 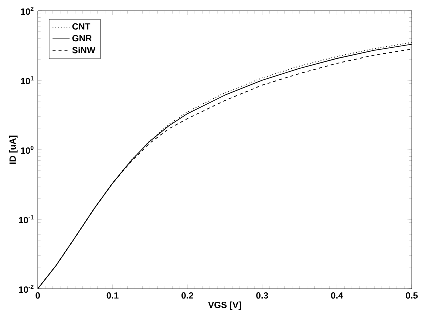 I want to click on y-tick-label: 10$^{2}$, so click(x=27, y=11).